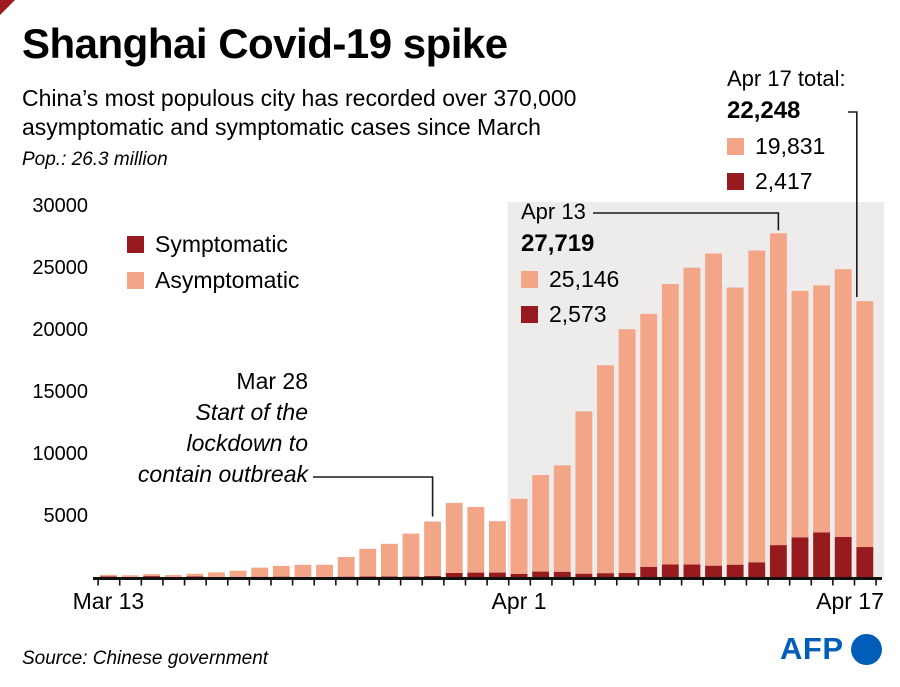  I want to click on annotation-apr13-peak: Apr 13 27,719 25,146 2,573, so click(570, 263).